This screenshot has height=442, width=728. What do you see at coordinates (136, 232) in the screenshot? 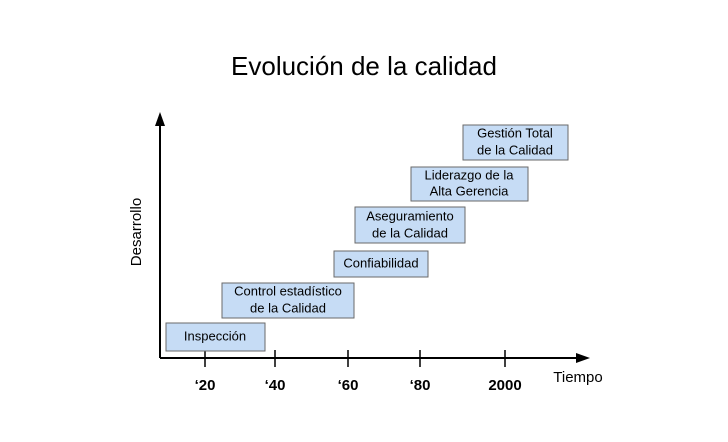
I see `y-label: Desarrollo` at bounding box center [136, 232].